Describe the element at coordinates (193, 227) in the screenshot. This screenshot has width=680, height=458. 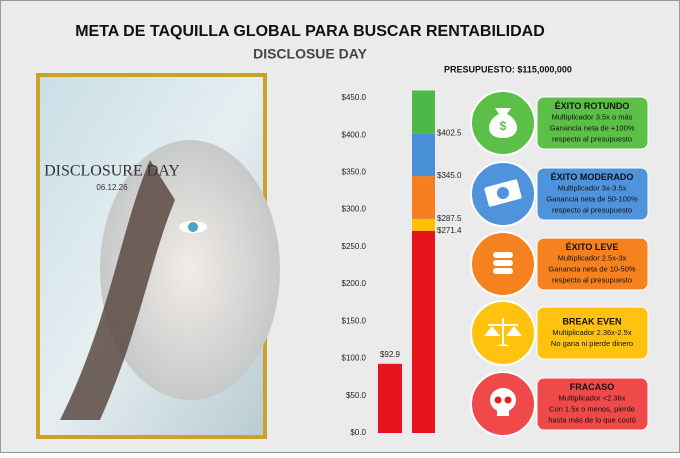
I see `poster-iris` at that location.